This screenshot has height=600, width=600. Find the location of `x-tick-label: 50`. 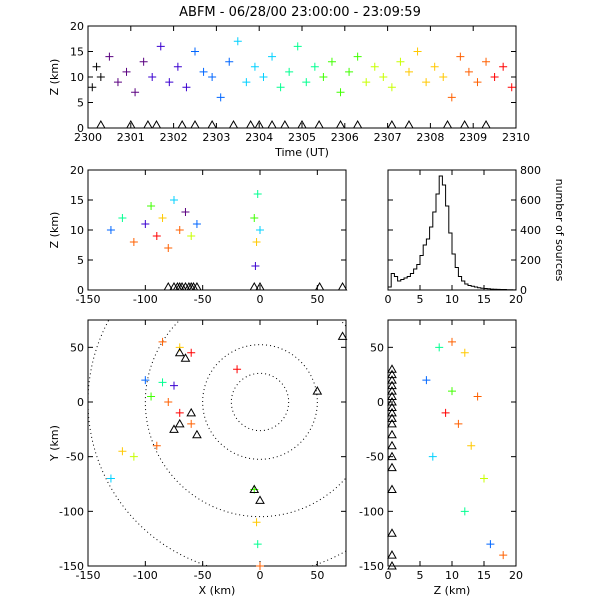

x-tick-label: 50 is located at coordinates (317, 299).